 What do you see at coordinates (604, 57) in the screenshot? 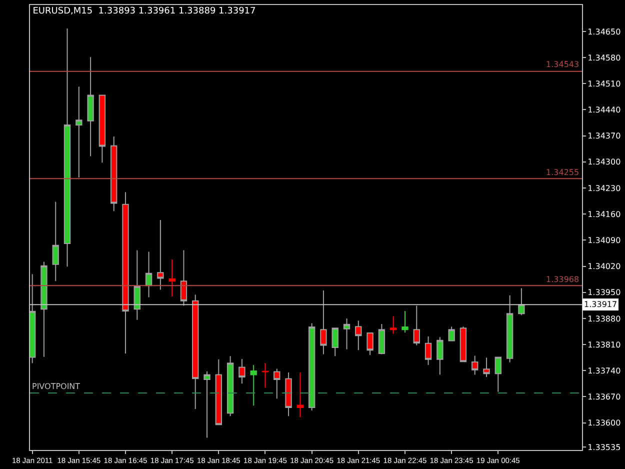
I see `y-tick-label: 1.34580` at bounding box center [604, 57].